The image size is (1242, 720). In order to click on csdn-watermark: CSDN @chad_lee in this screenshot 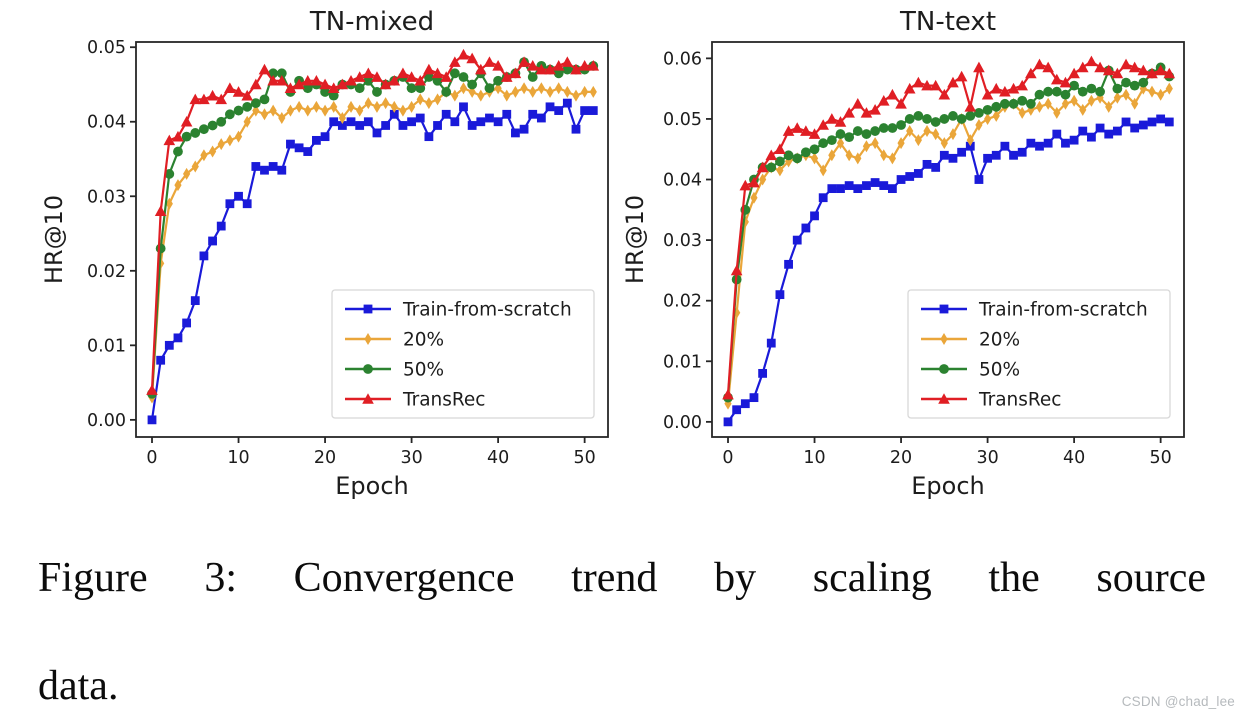, I will do `click(1178, 701)`.